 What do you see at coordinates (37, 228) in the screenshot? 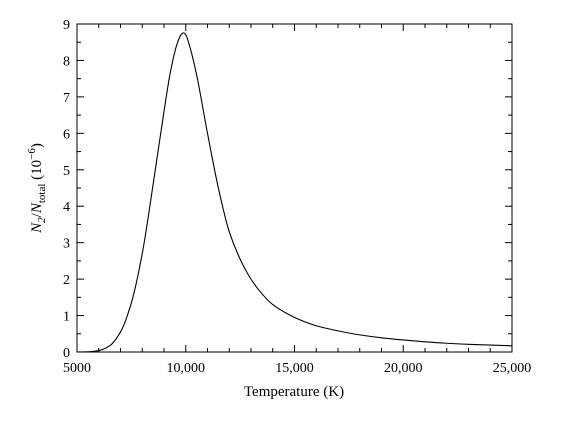
I see `y-title-n2: N` at bounding box center [37, 228].